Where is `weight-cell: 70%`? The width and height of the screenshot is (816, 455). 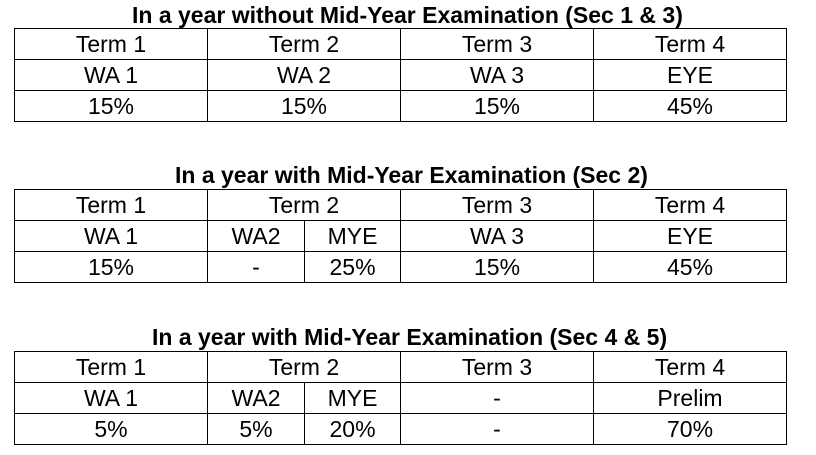
weight-cell: 70% is located at coordinates (690, 429).